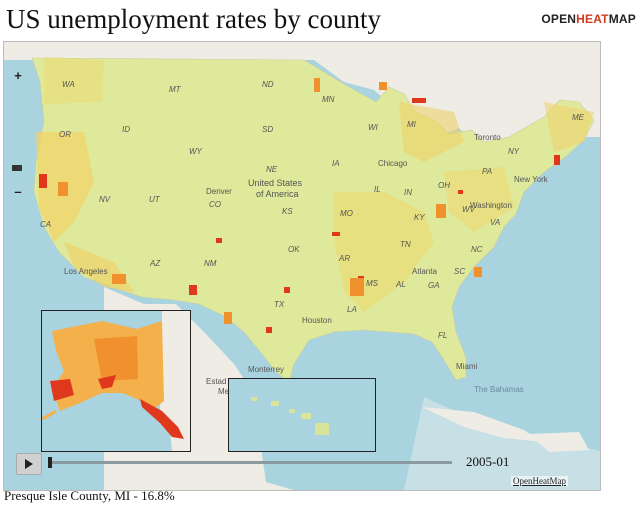  Describe the element at coordinates (196, 151) in the screenshot. I see `svg-text: WY` at that location.